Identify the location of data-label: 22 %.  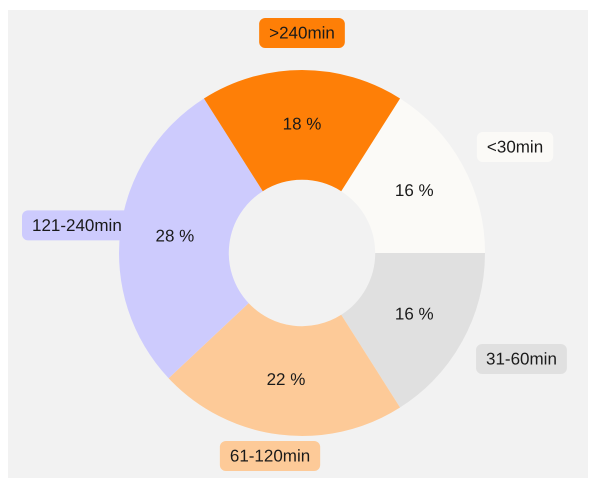
(286, 379).